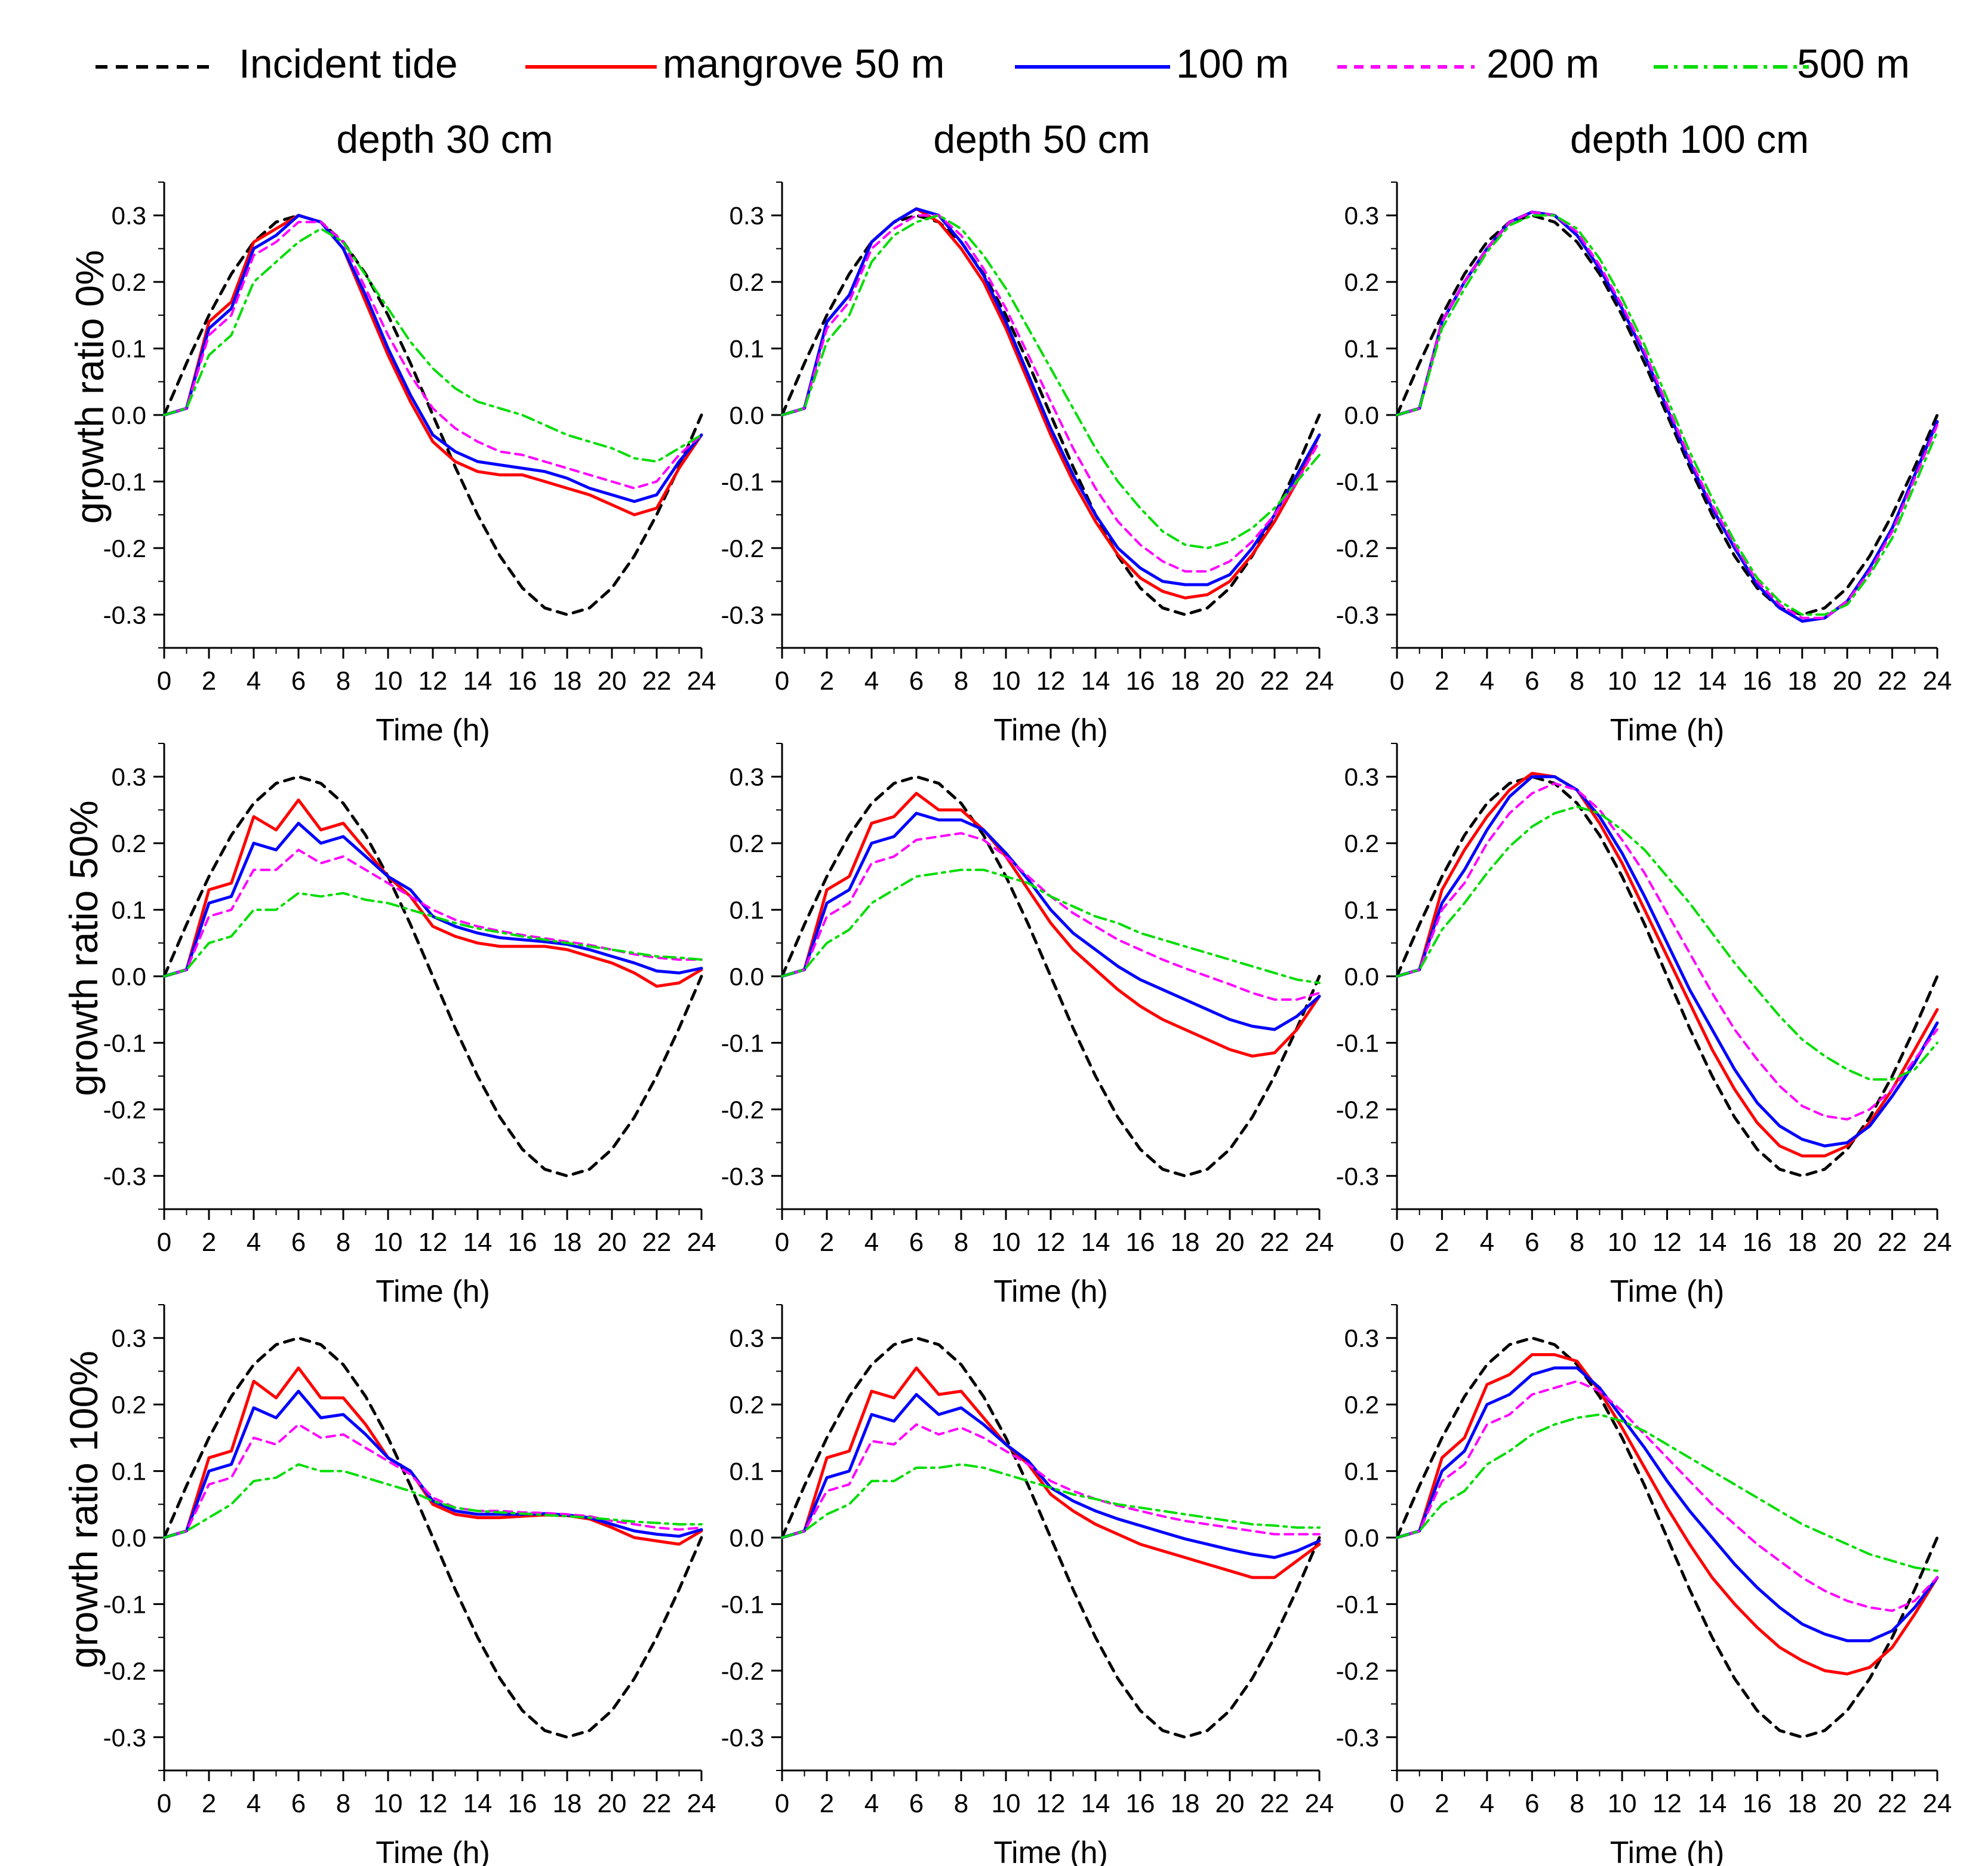 This screenshot has width=1988, height=1866. Describe the element at coordinates (1543, 64) in the screenshot. I see `legend-label-200m: 200 m` at that location.